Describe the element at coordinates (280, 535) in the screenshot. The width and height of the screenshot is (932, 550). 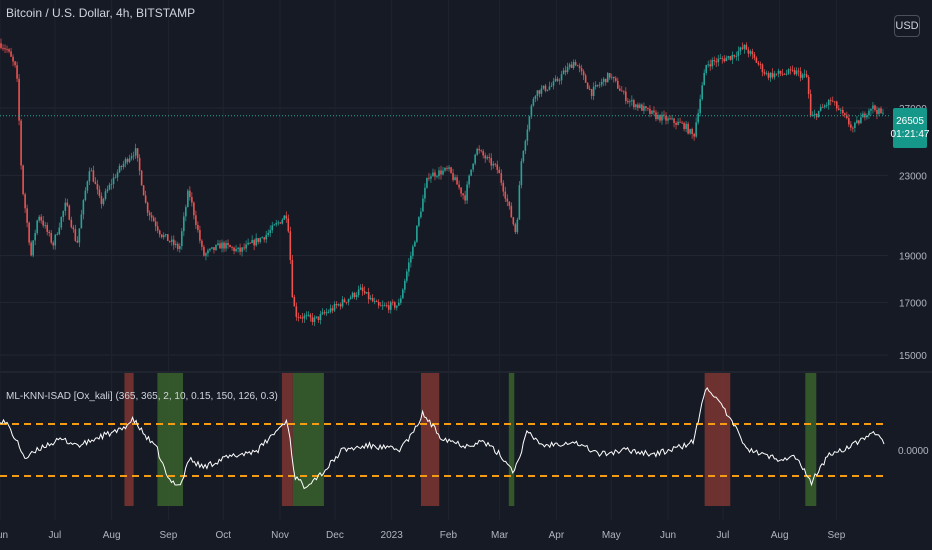
I see `time-tick-label: Nov` at that location.